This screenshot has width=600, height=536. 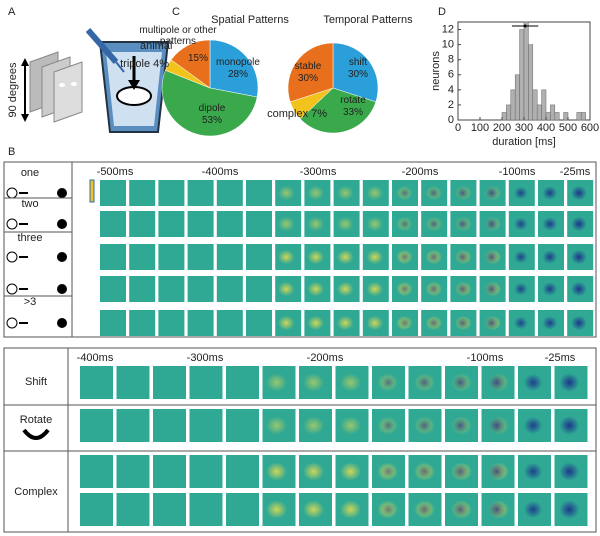 I want to click on arrow-head, so click(x=25, y=118).